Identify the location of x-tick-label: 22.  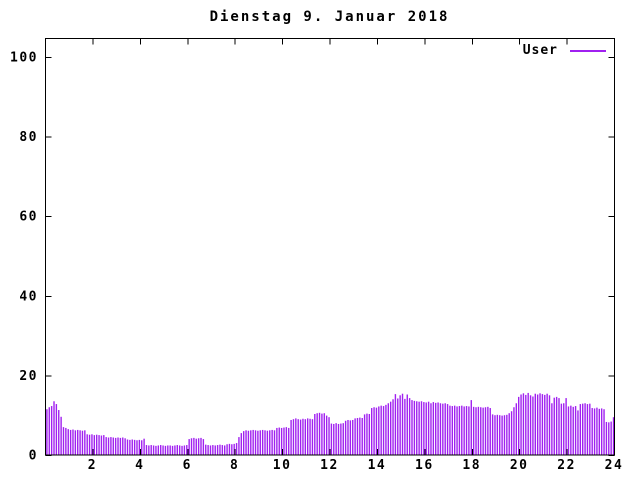
(566, 465).